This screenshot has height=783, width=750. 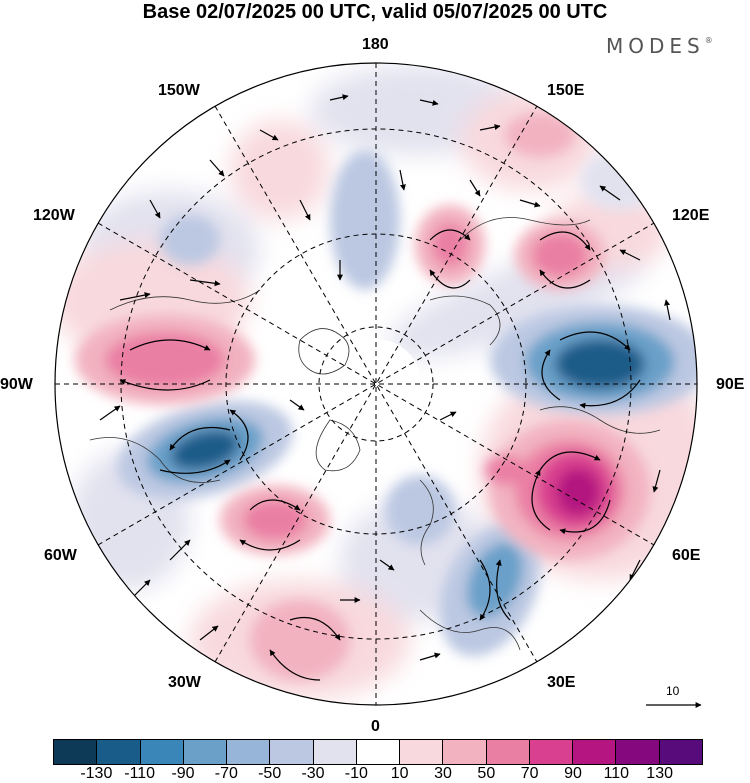 I want to click on longitude-label-0: 0, so click(x=375, y=726).